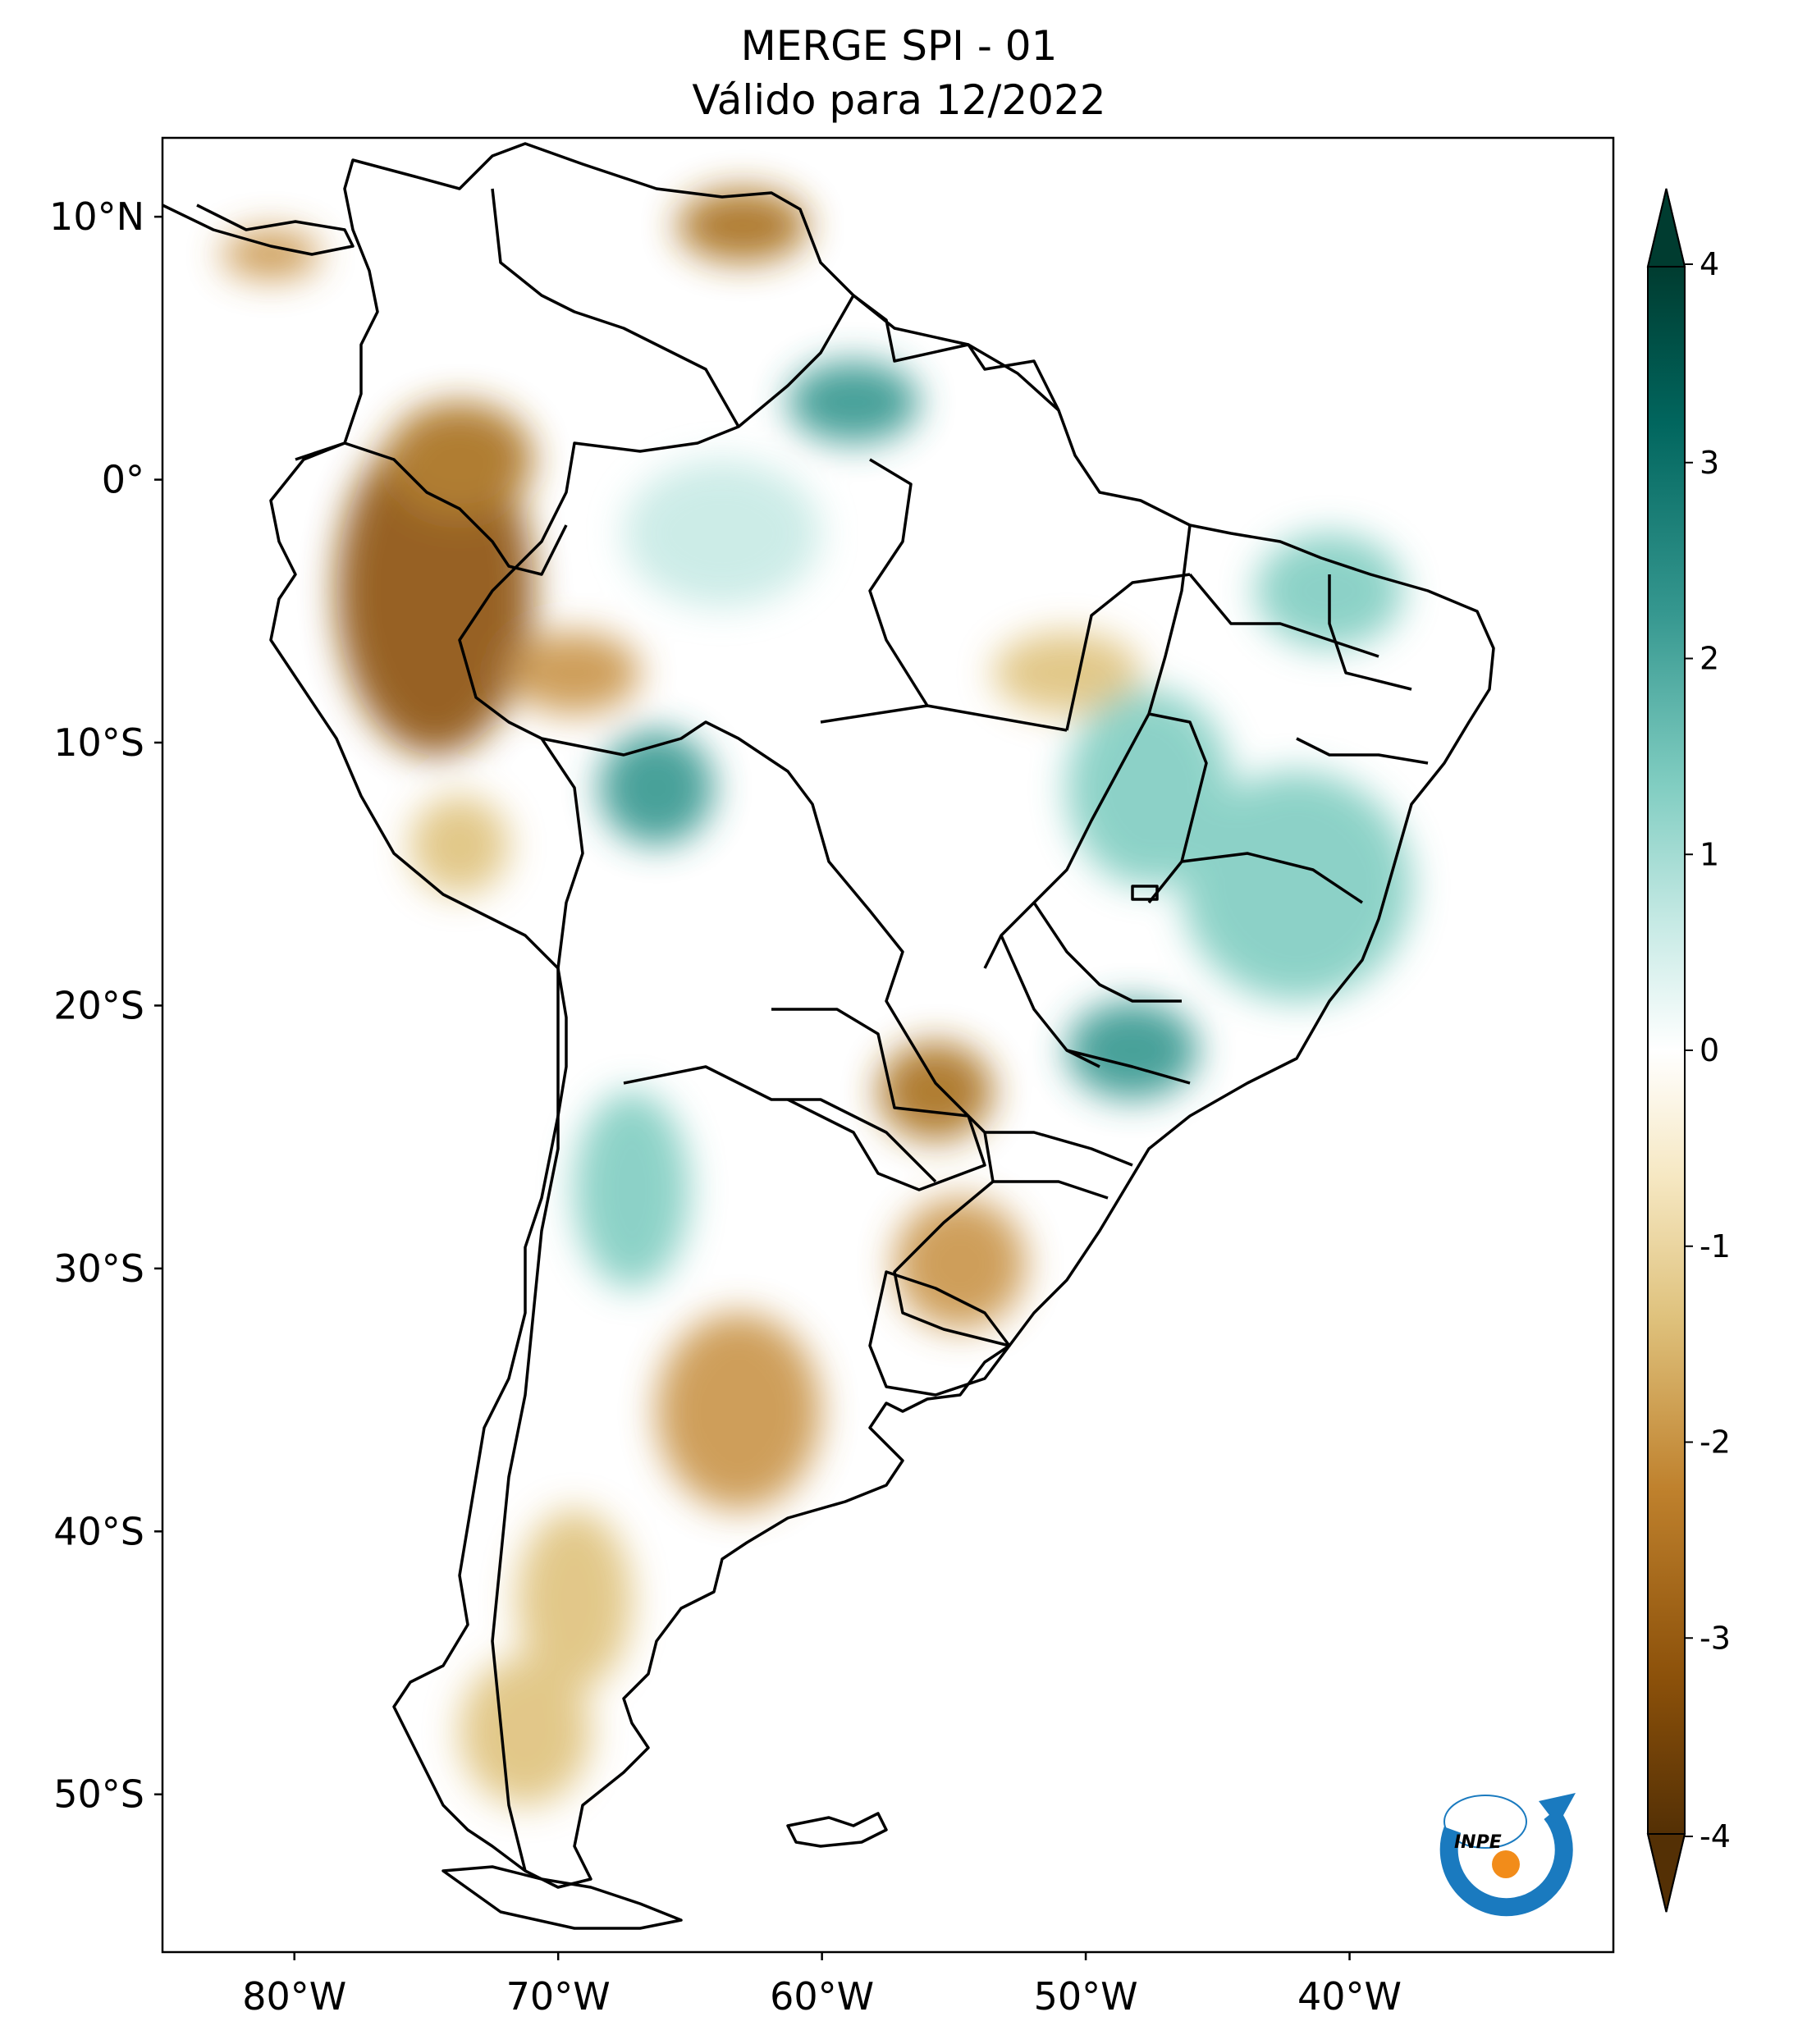 The width and height of the screenshot is (1798, 2044). I want to click on colombia-peru-ecuador-border, so click(431, 508).